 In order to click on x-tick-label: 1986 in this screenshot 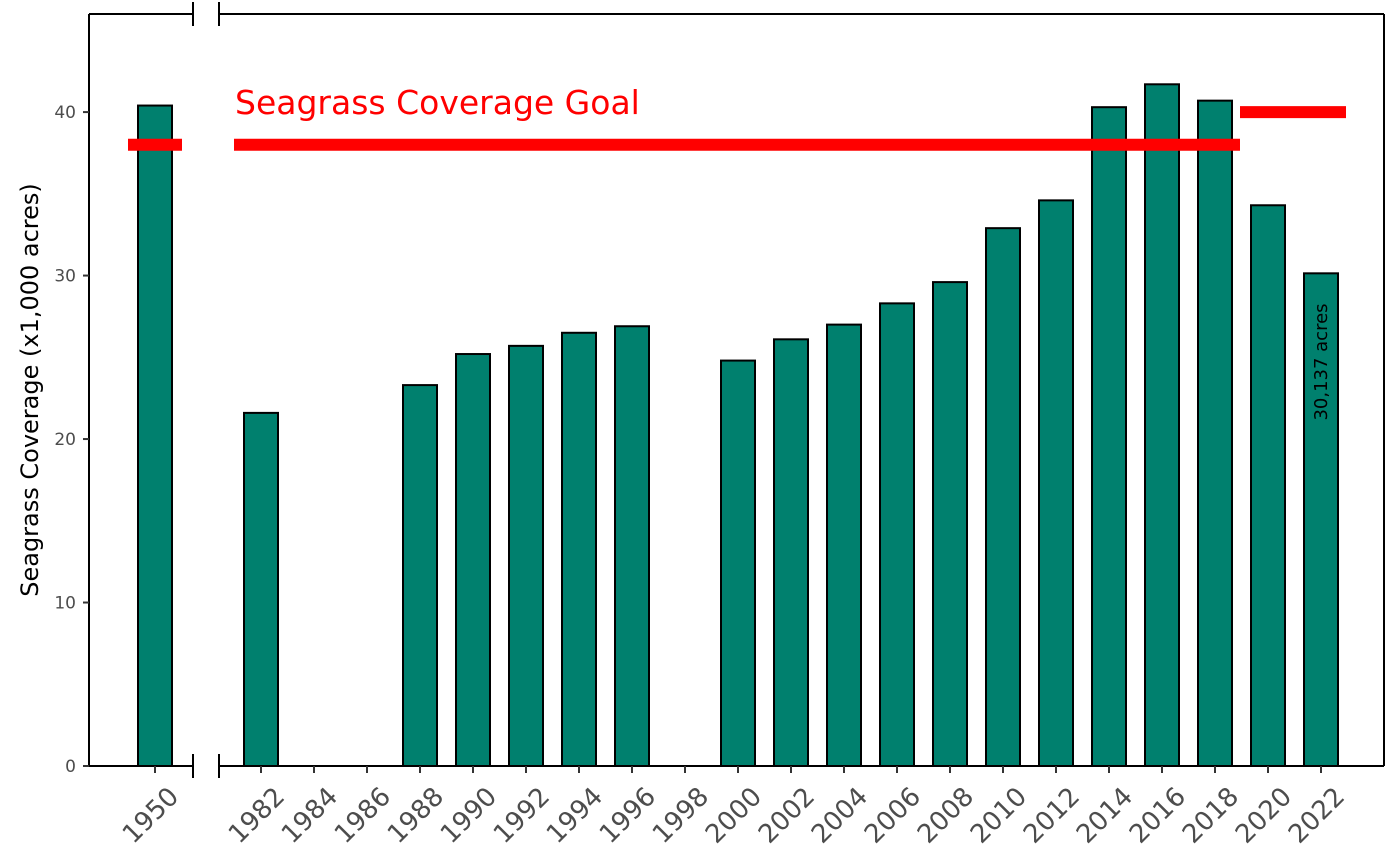, I will do `click(363, 816)`.